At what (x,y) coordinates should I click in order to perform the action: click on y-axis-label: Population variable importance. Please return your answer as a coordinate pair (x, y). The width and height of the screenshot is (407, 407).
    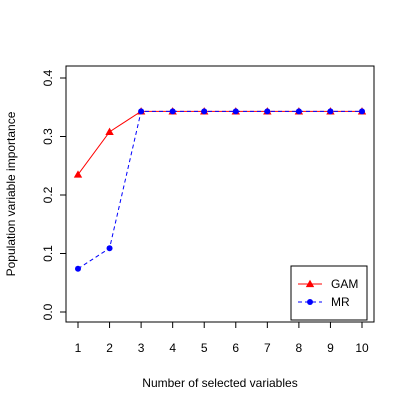
    Looking at the image, I should click on (11, 193).